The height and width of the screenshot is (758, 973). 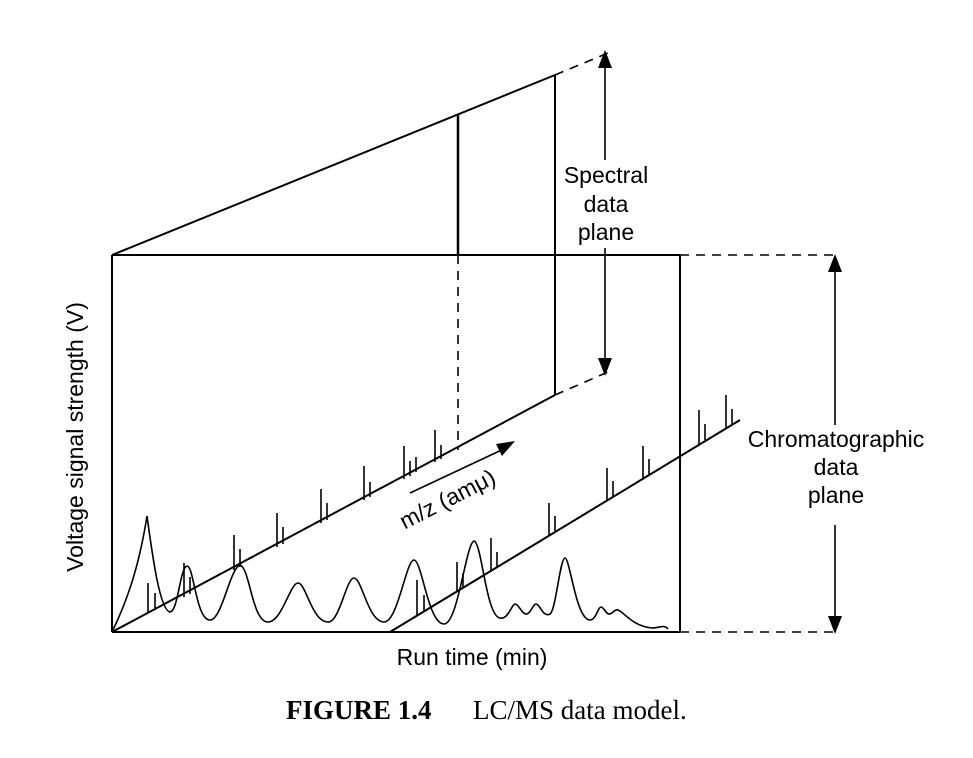 I want to click on figure-caption: FIGURE 1.4 LC/MS data model., so click(x=486, y=710).